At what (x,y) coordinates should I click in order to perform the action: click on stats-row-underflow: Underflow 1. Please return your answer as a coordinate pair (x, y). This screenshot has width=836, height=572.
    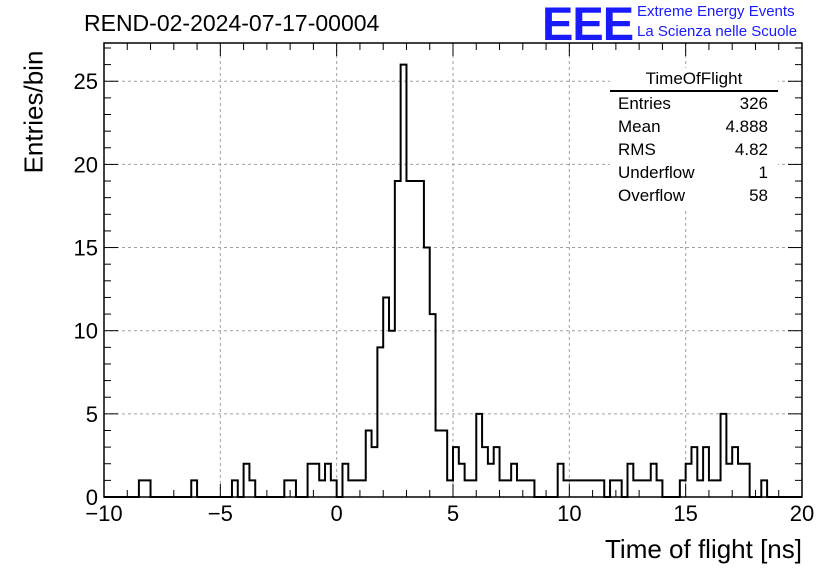
    Looking at the image, I should click on (694, 172).